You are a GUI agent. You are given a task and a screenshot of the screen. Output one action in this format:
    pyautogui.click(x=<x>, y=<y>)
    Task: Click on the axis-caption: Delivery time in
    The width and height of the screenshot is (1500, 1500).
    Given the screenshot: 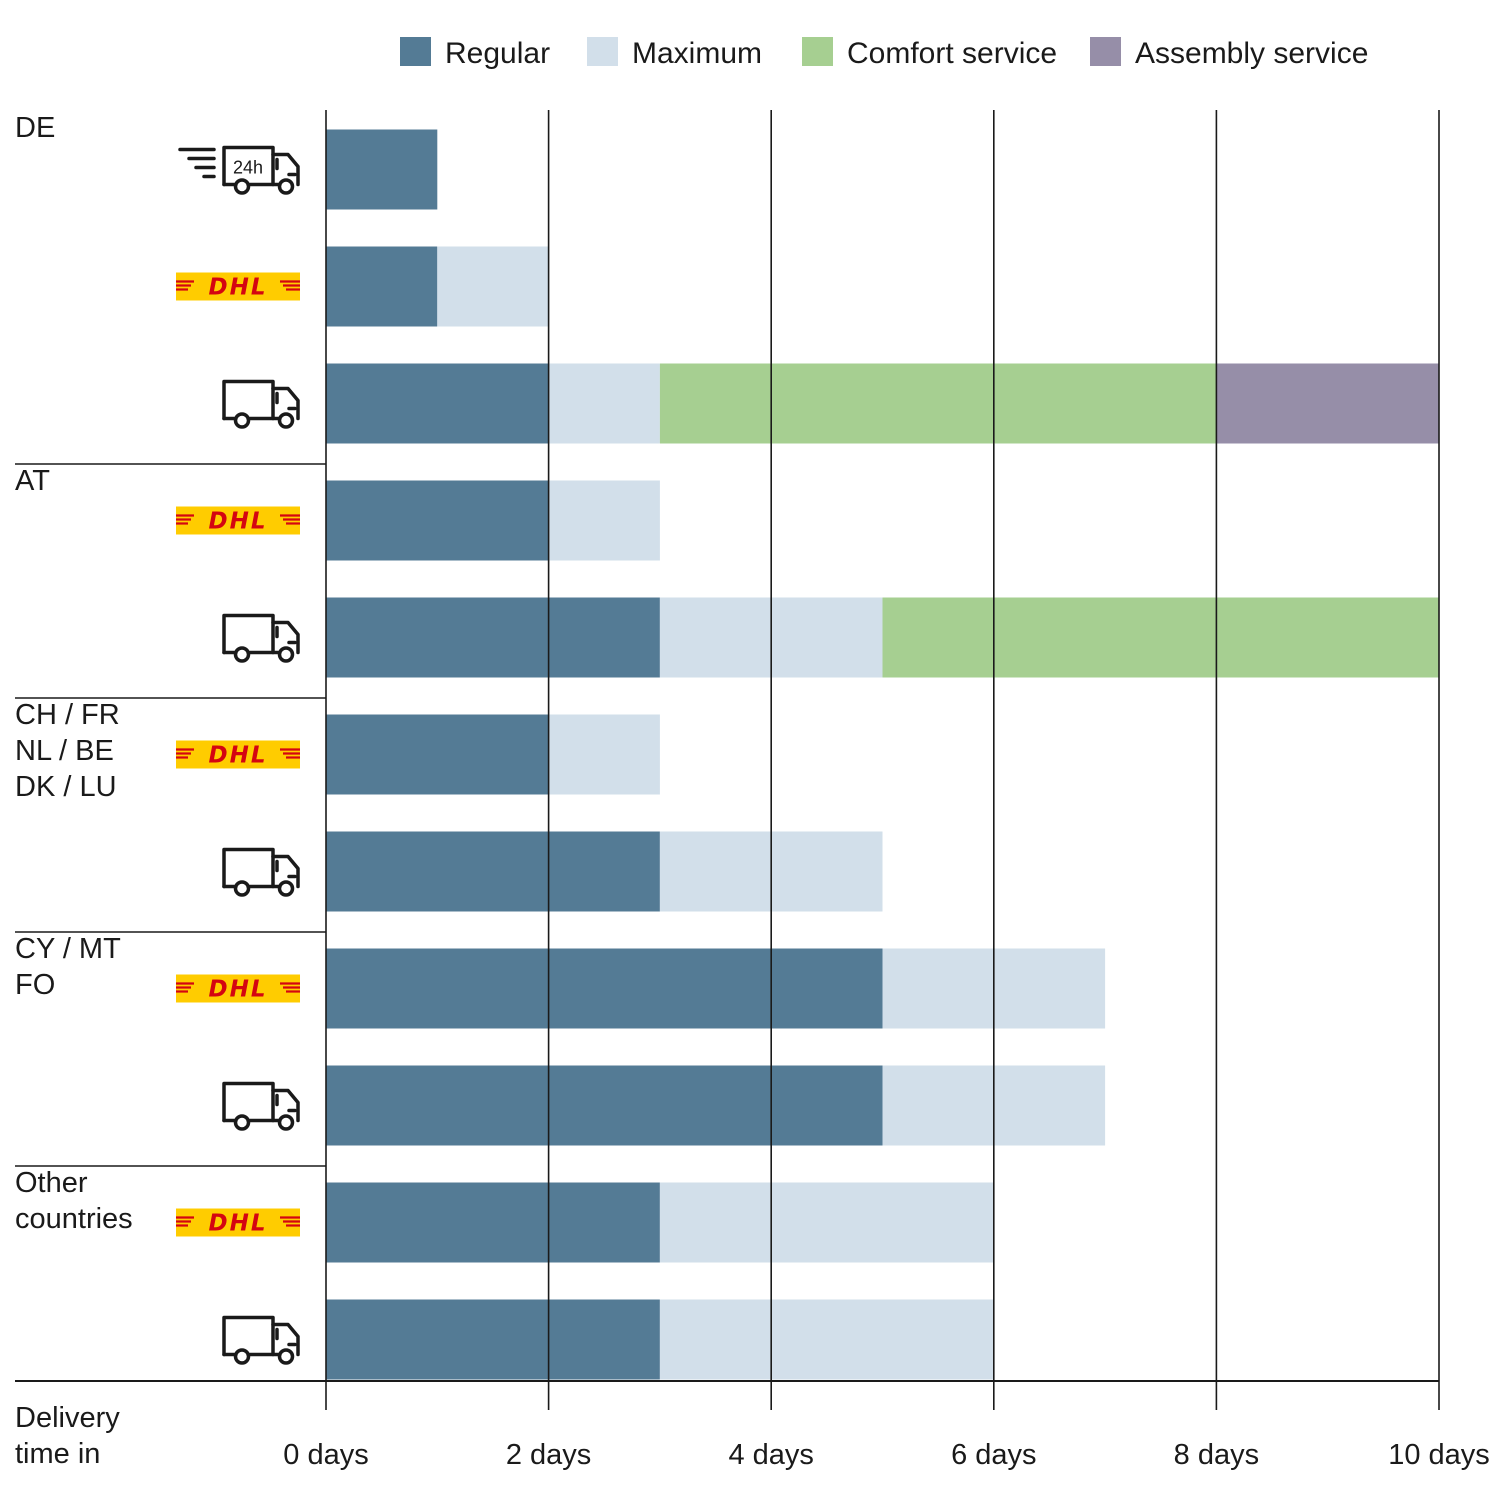 What is the action you would take?
    pyautogui.click(x=67, y=1436)
    